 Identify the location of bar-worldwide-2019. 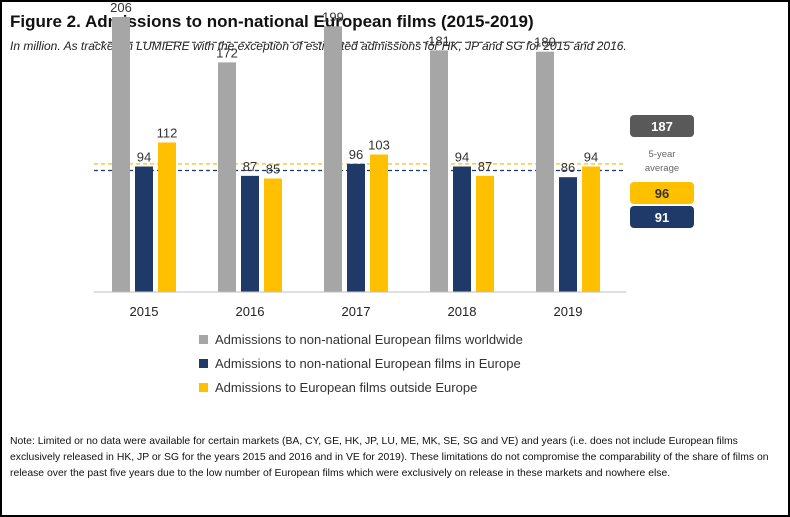
(545, 172).